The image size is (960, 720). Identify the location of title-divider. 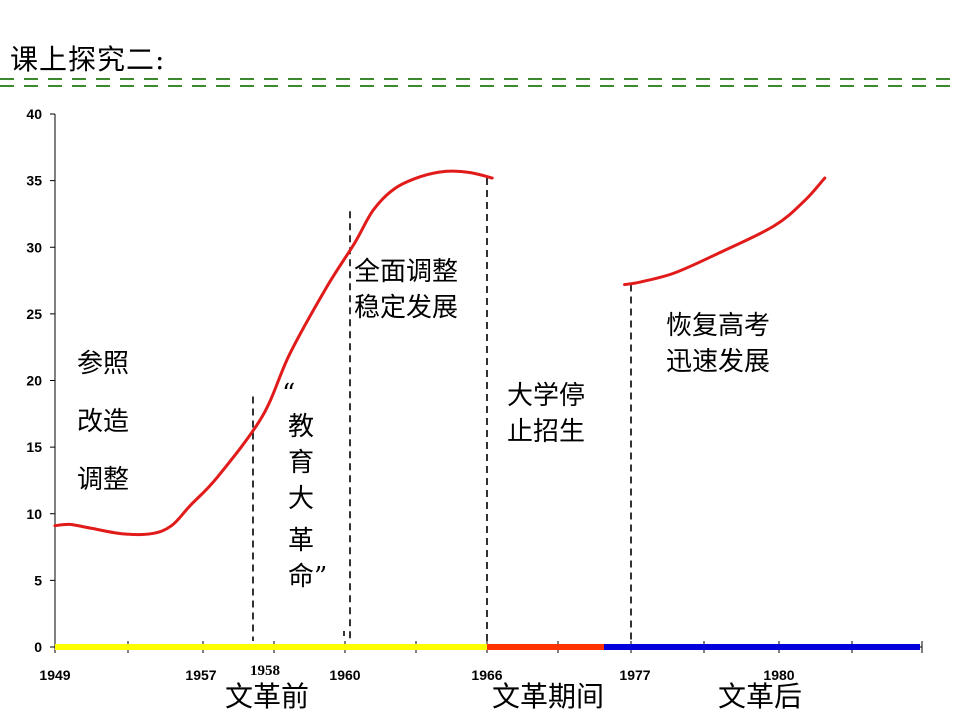
(480, 82).